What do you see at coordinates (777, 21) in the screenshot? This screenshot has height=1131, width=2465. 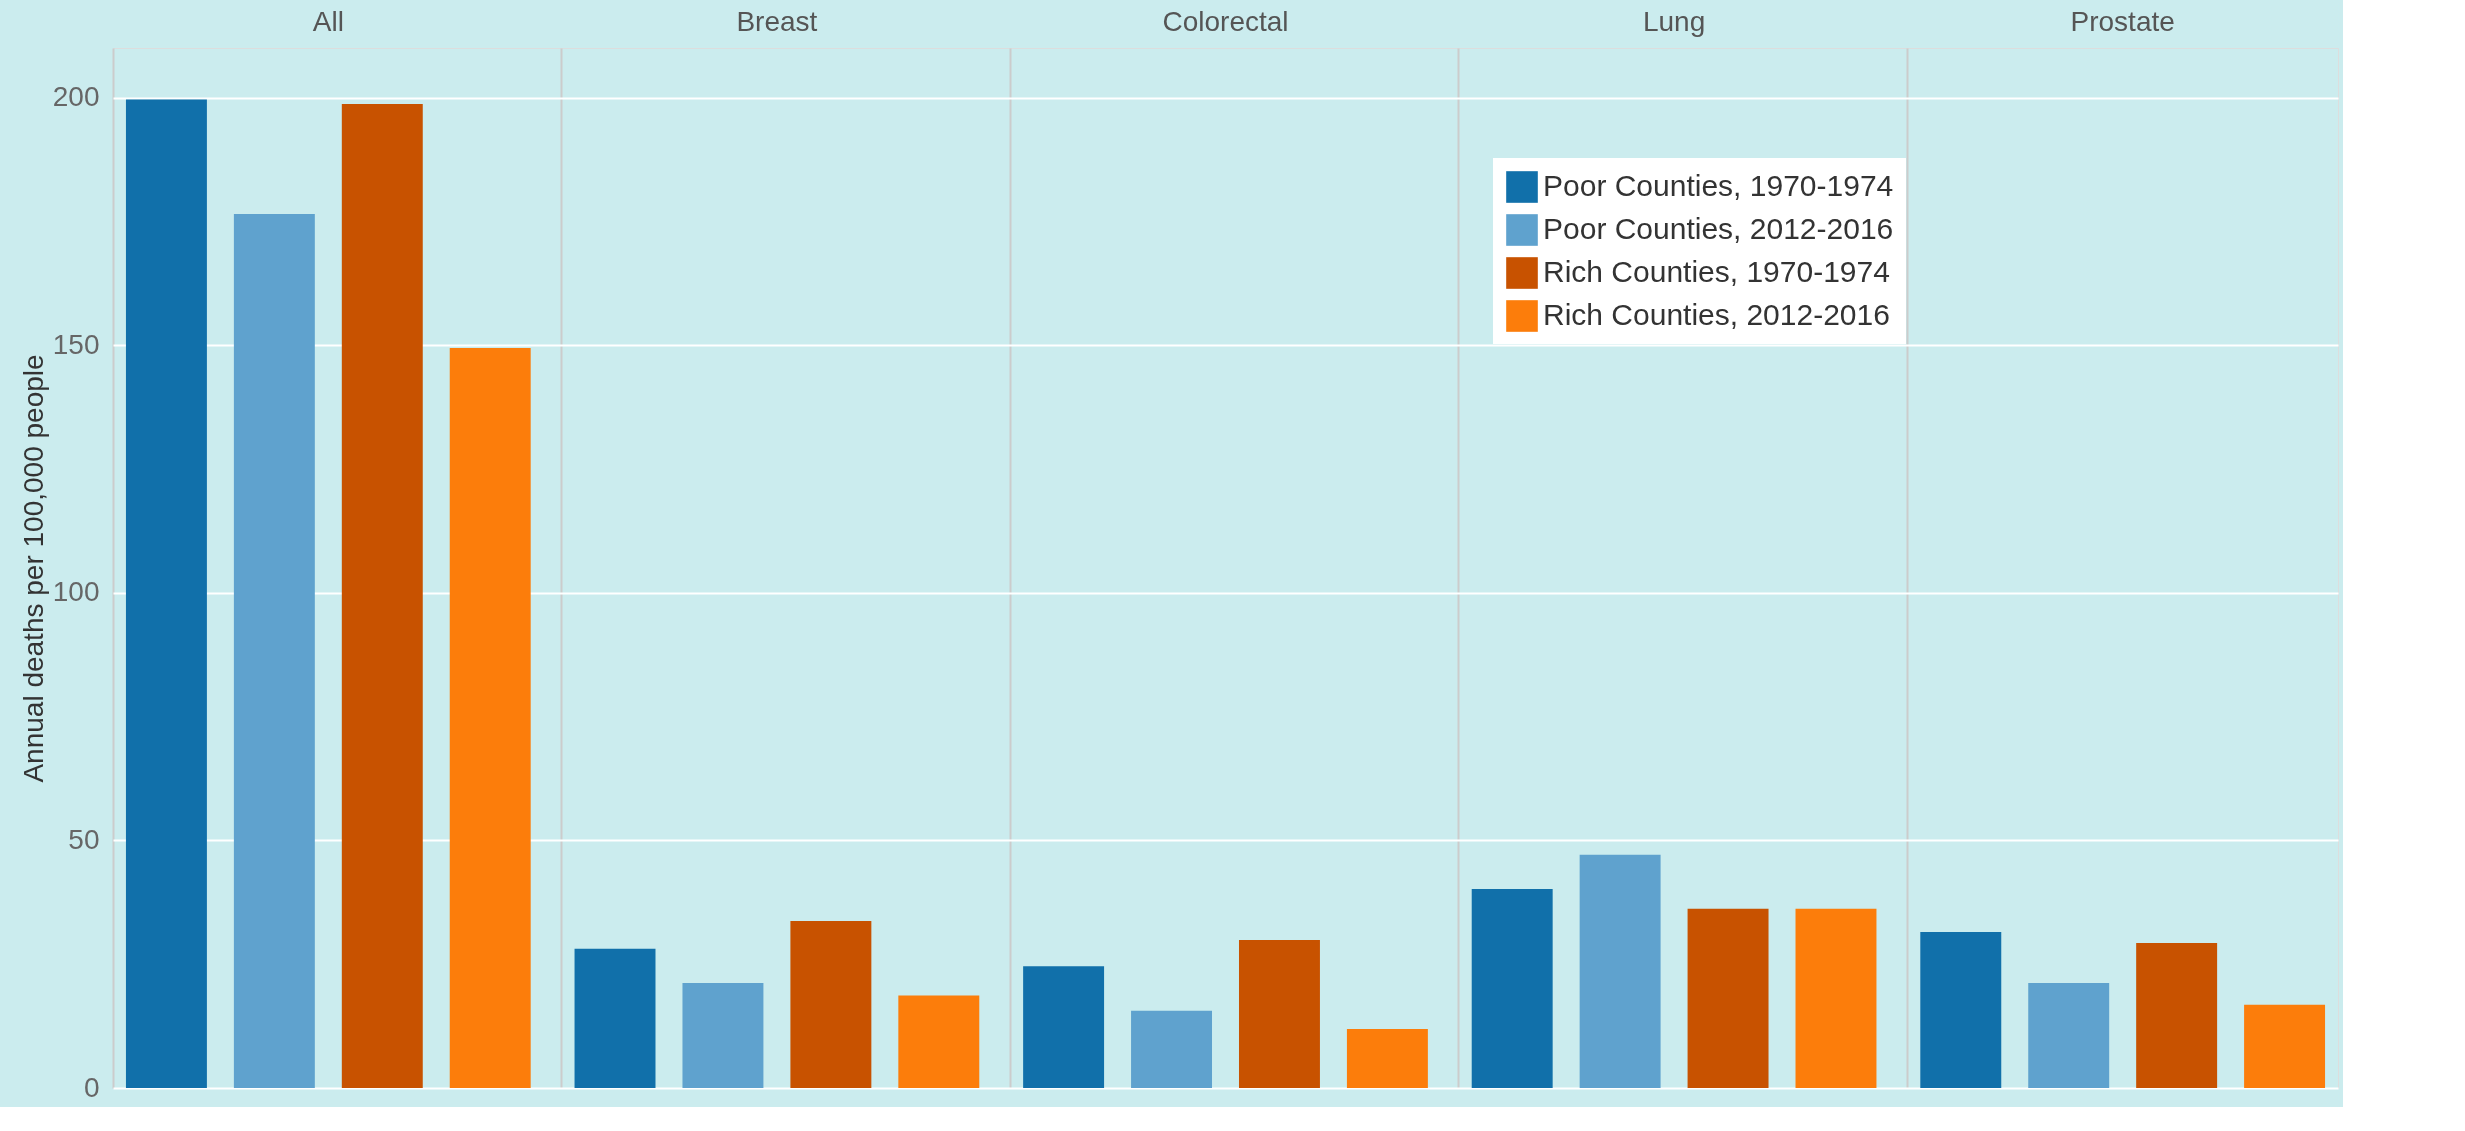 I see `x-tick-label: Breast` at bounding box center [777, 21].